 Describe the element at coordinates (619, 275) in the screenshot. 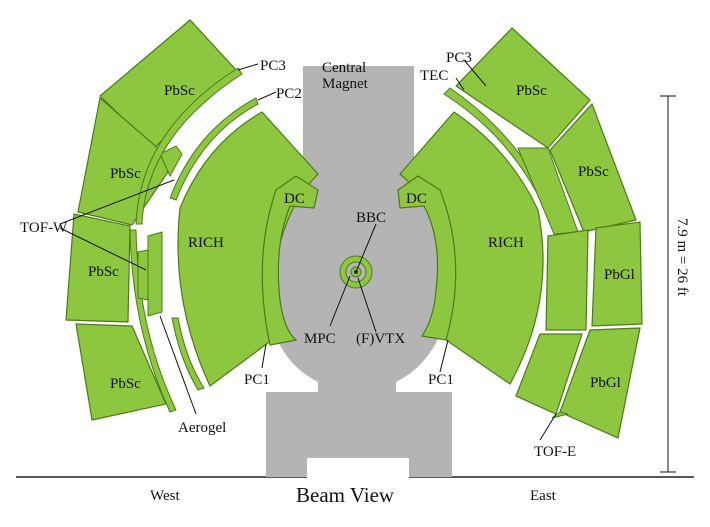

I see `label-pbgl-east-1: PbGl` at that location.